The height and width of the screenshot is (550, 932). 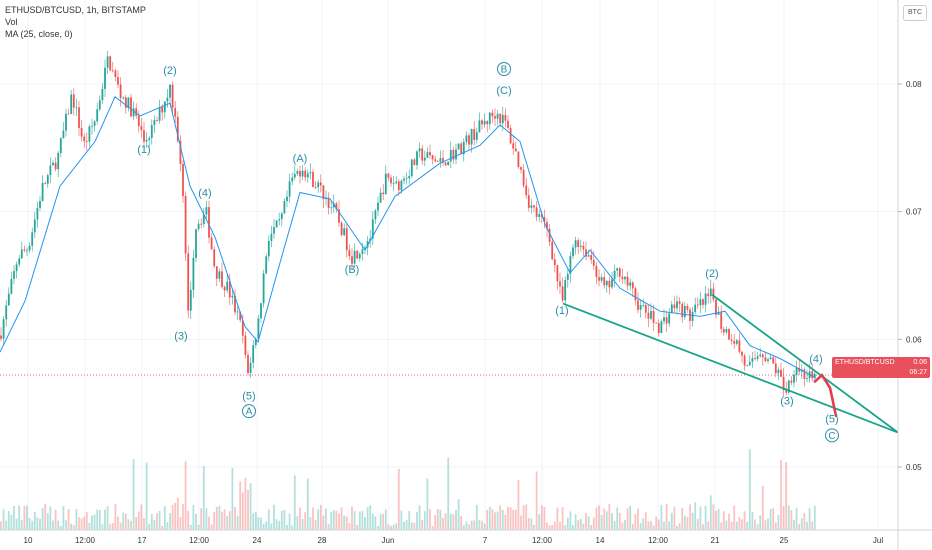 I want to click on last-price-tag: ETHUSD/BTCUSD 0.06 06:27, so click(x=881, y=367).